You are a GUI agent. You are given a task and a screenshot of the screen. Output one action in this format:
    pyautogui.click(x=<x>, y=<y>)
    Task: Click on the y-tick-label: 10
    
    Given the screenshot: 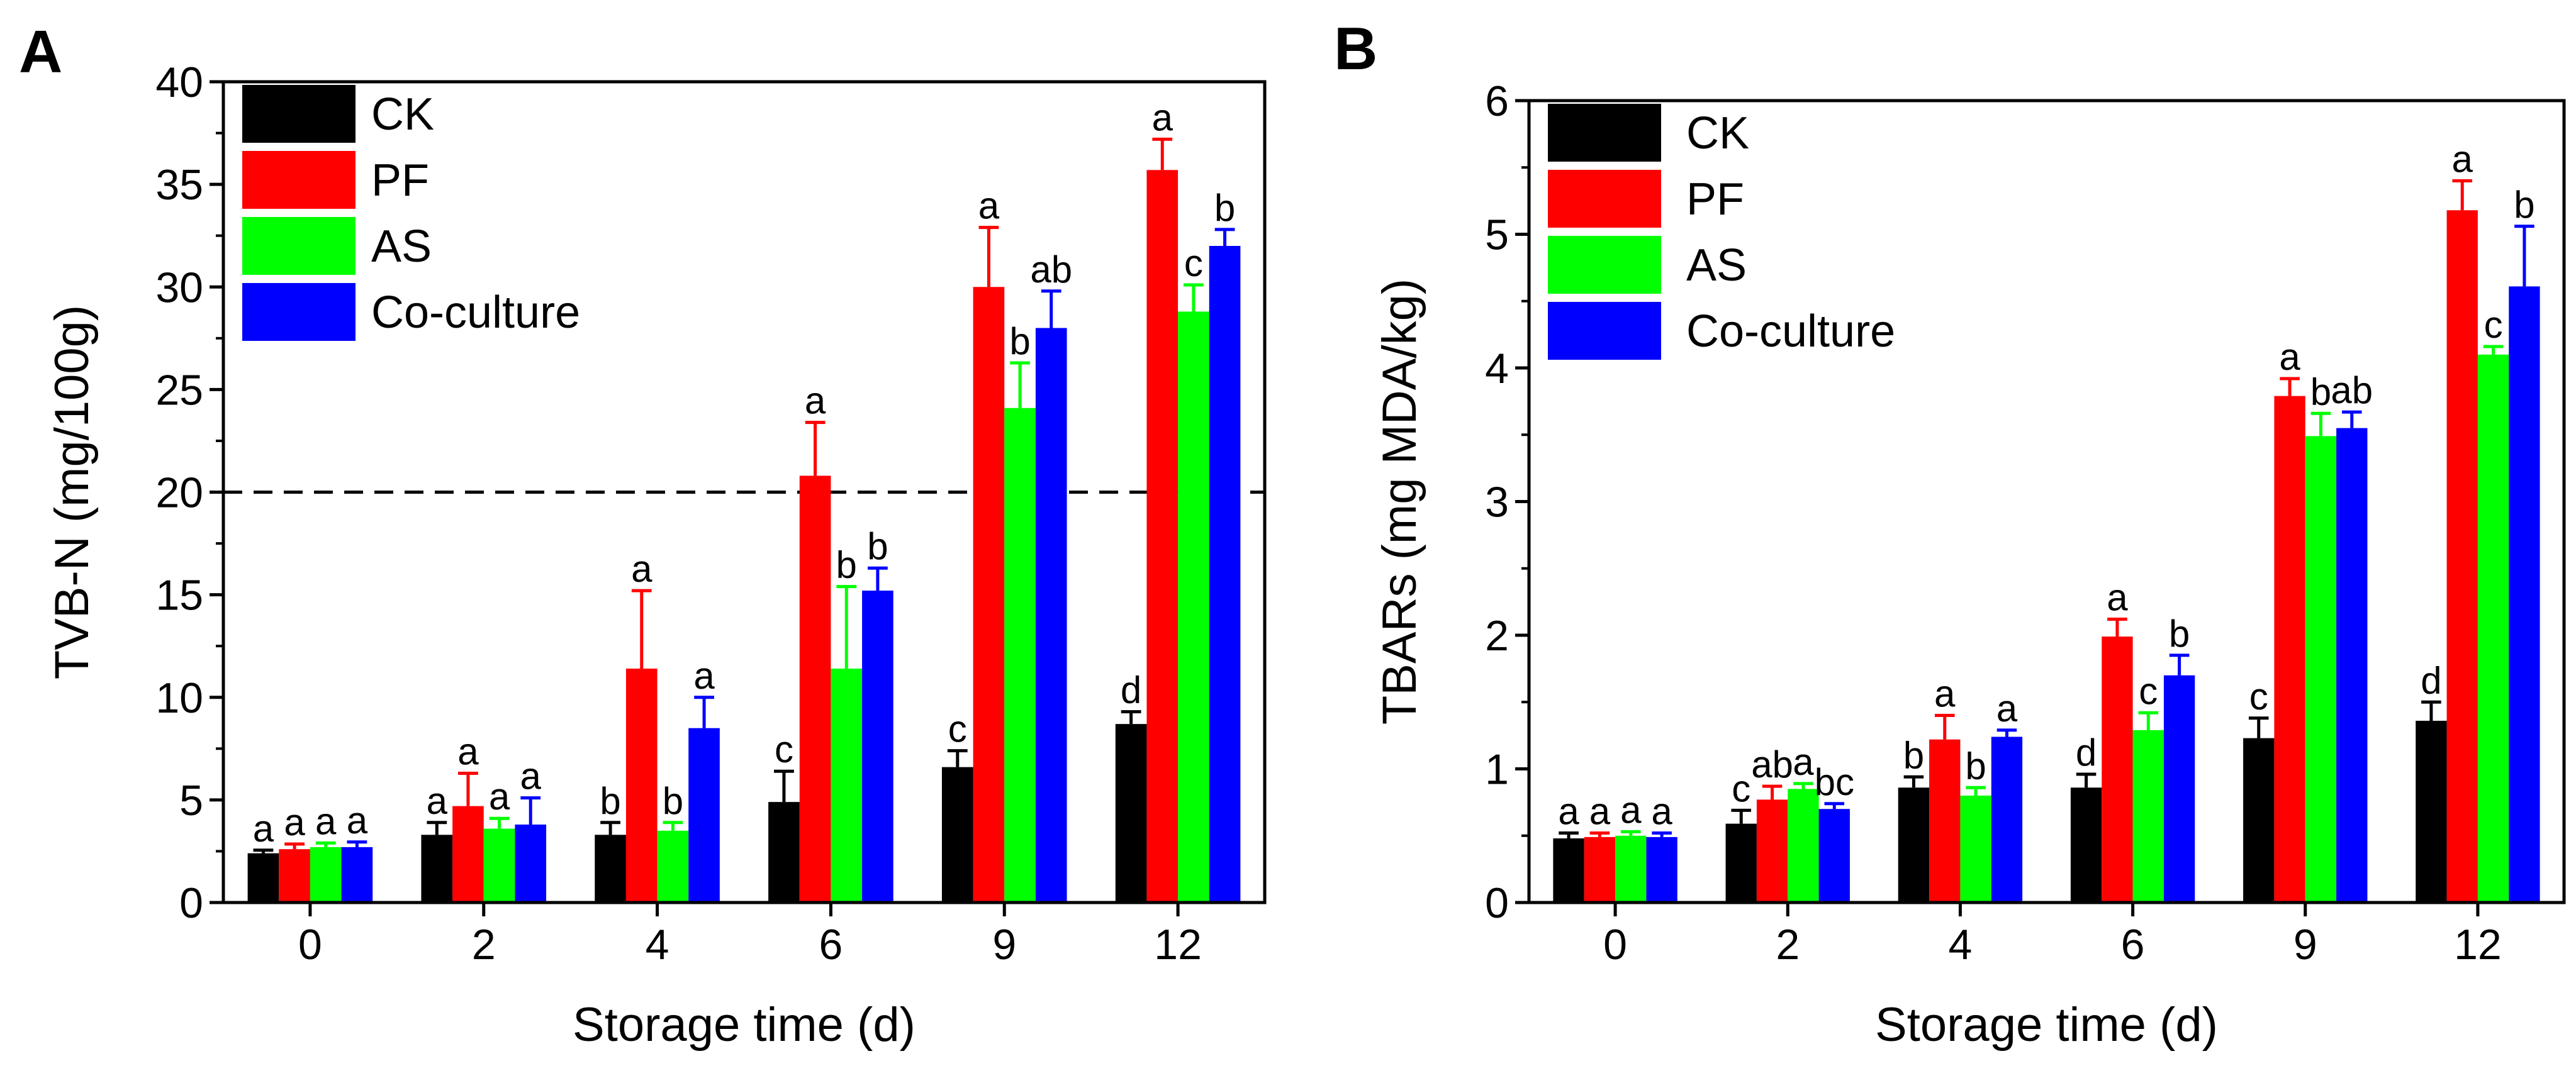 What is the action you would take?
    pyautogui.click(x=179, y=698)
    